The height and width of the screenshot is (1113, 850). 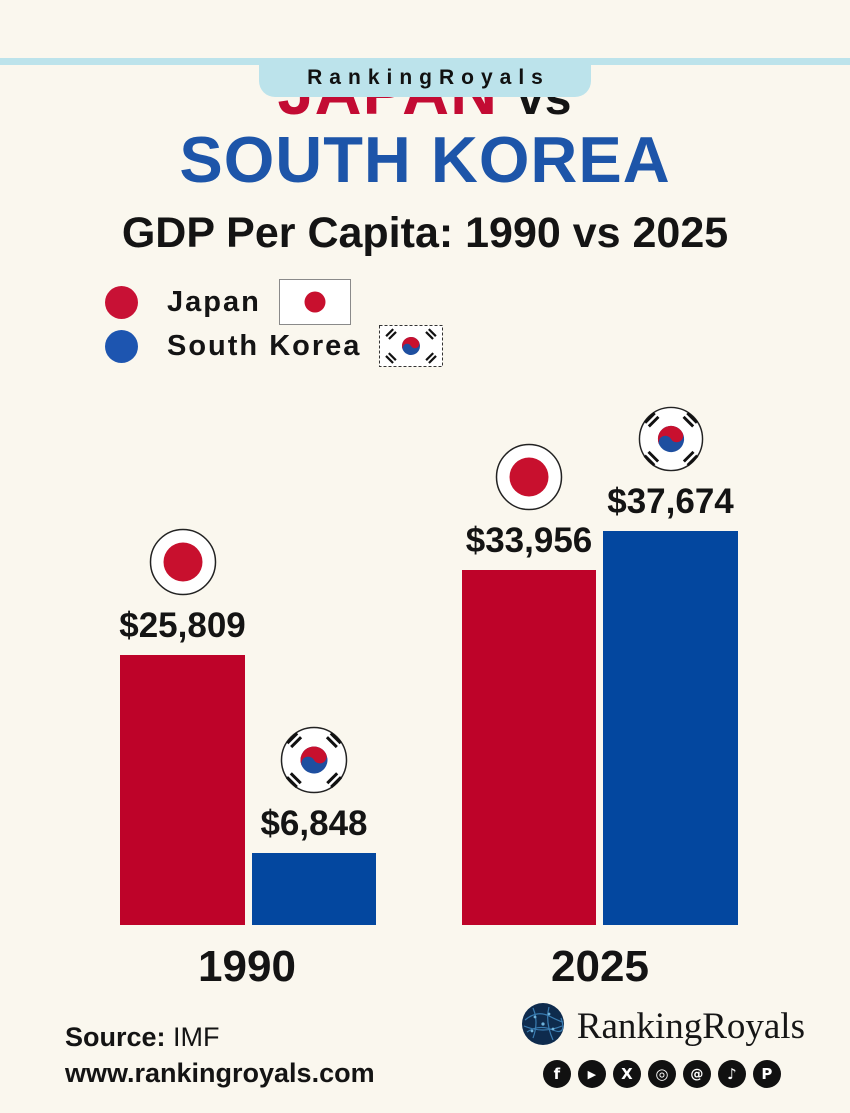 What do you see at coordinates (670, 501) in the screenshot?
I see `value-label-south-korea-2025: $37,674` at bounding box center [670, 501].